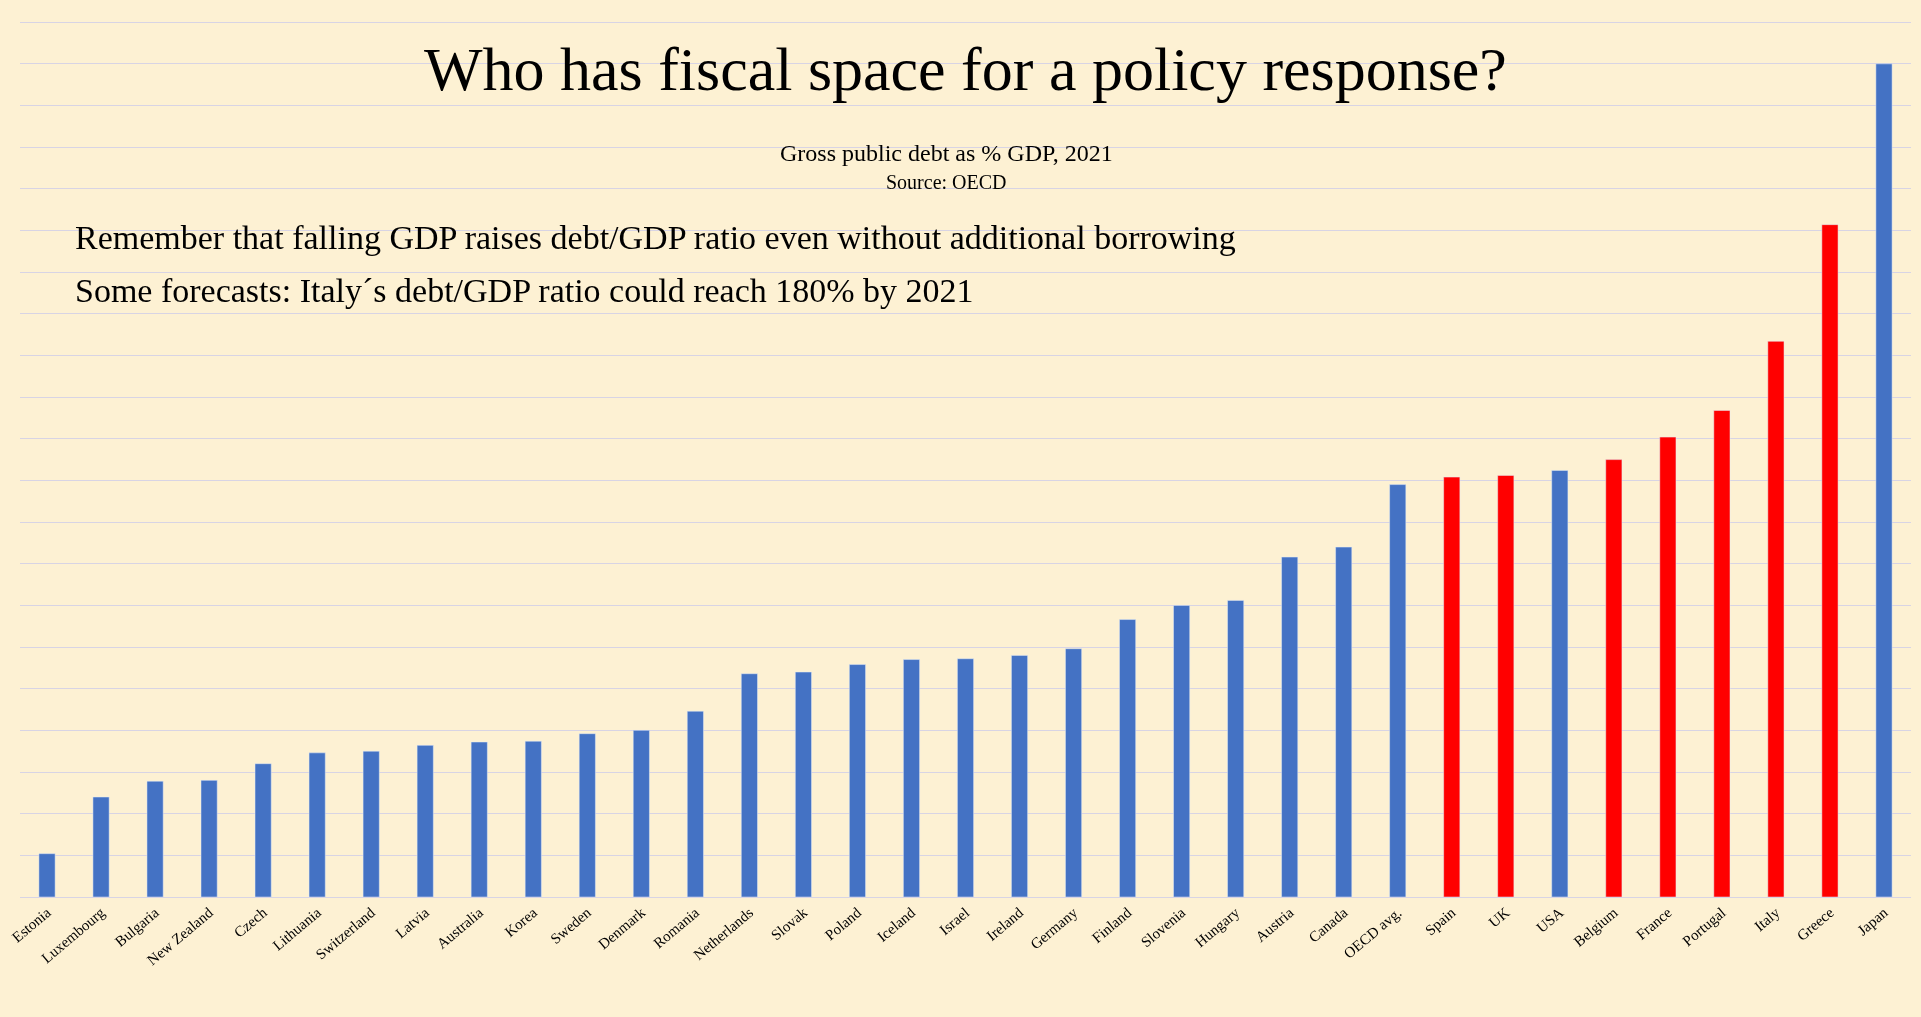 The image size is (1921, 1017). Describe the element at coordinates (524, 290) in the screenshot. I see `annotation: Some forecasts: Italy´s debt/GDP ratio could reach 180% by 2021` at that location.